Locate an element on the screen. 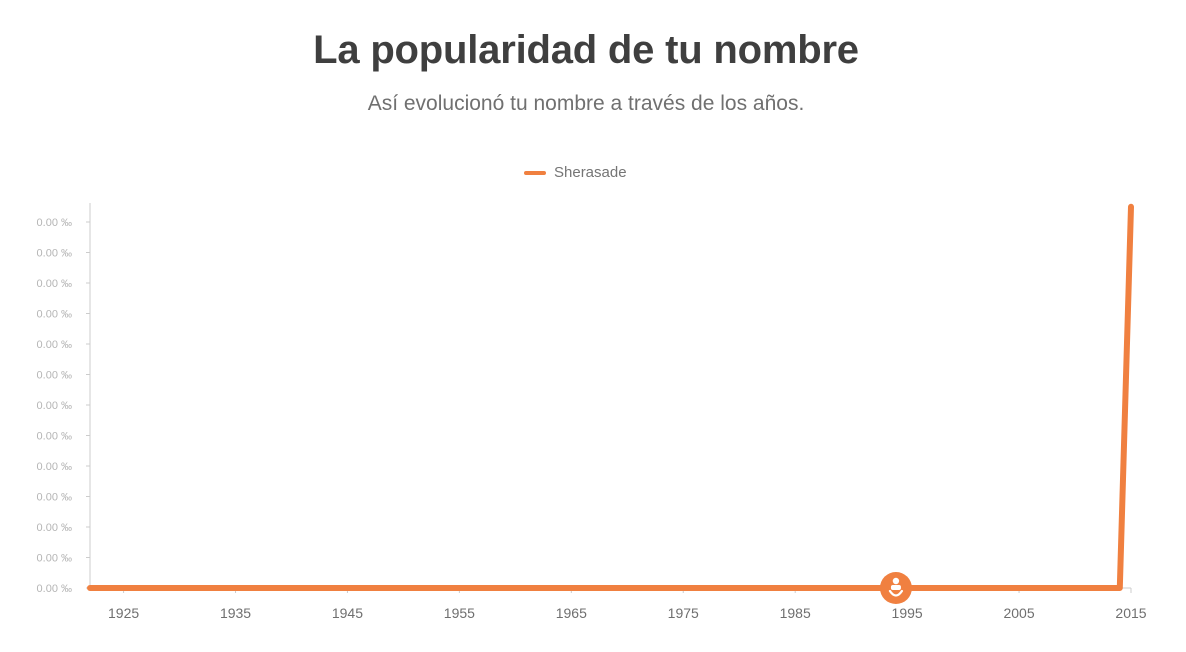 The height and width of the screenshot is (652, 1186). x-tick-label: 1955 is located at coordinates (459, 613).